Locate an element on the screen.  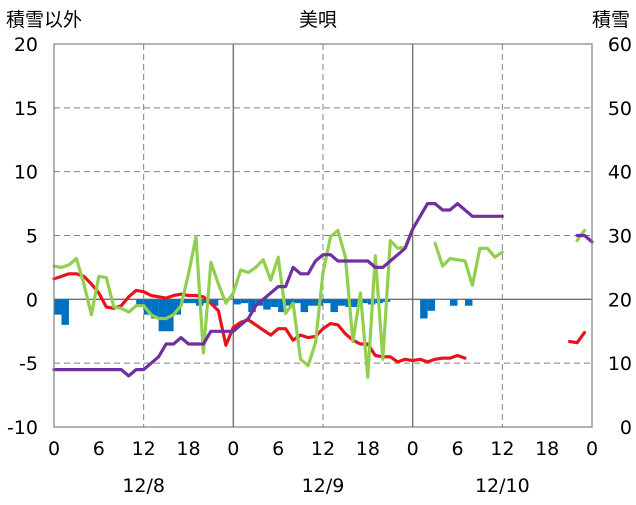
right-tick-label: 10 is located at coordinates (620, 364).